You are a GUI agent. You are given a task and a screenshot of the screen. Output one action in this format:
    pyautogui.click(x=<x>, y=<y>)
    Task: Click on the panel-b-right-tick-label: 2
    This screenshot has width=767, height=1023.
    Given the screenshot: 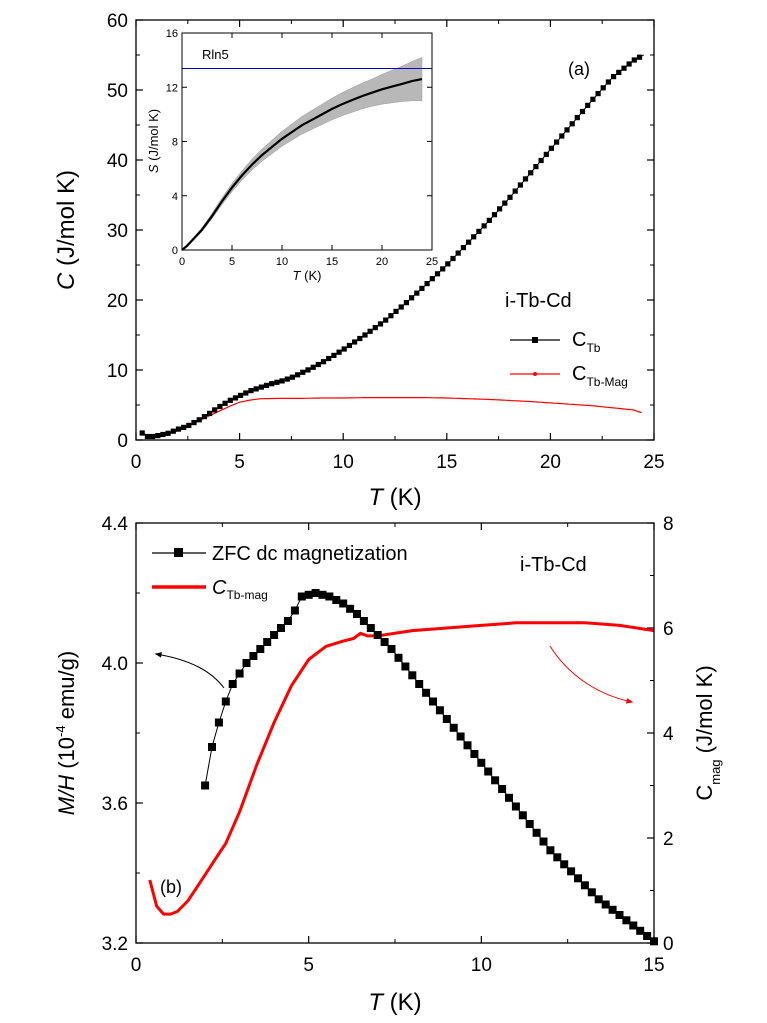 What is the action you would take?
    pyautogui.click(x=668, y=839)
    